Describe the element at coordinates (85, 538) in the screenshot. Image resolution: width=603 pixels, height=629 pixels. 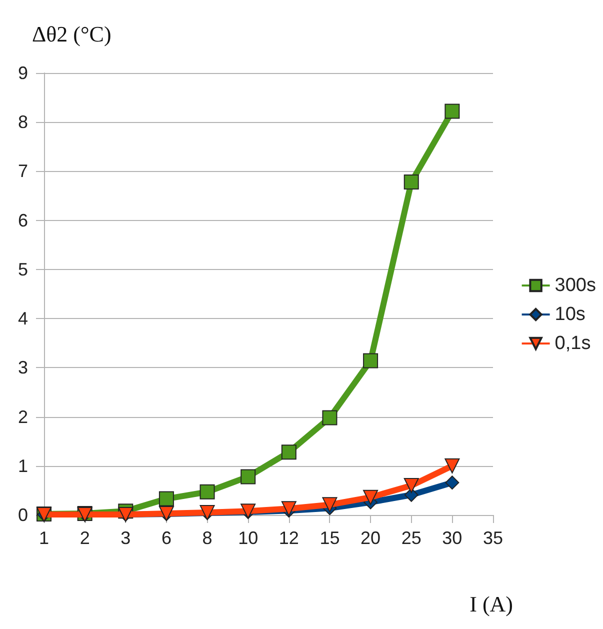
I see `x-tick-label: 2` at that location.